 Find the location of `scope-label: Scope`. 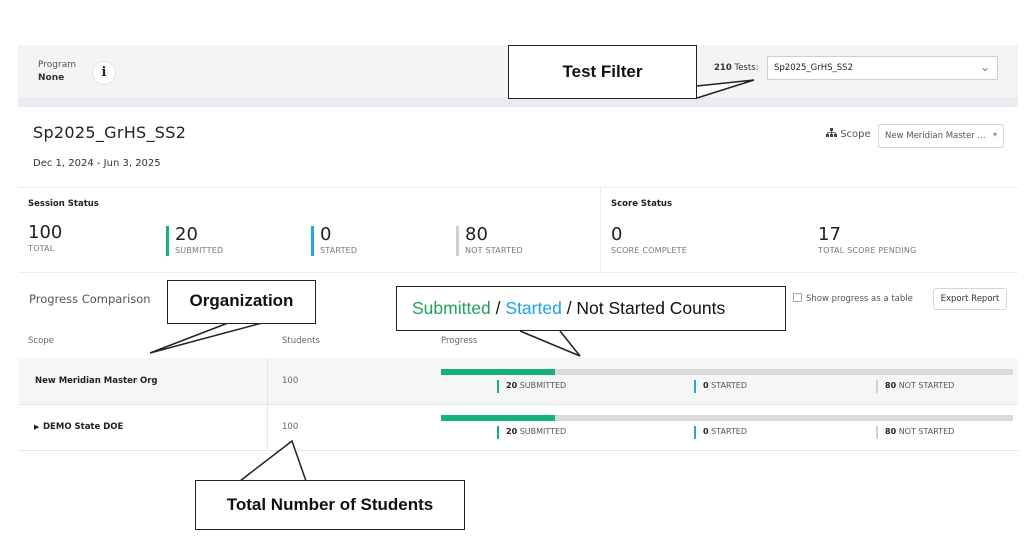

scope-label: Scope is located at coordinates (848, 134).